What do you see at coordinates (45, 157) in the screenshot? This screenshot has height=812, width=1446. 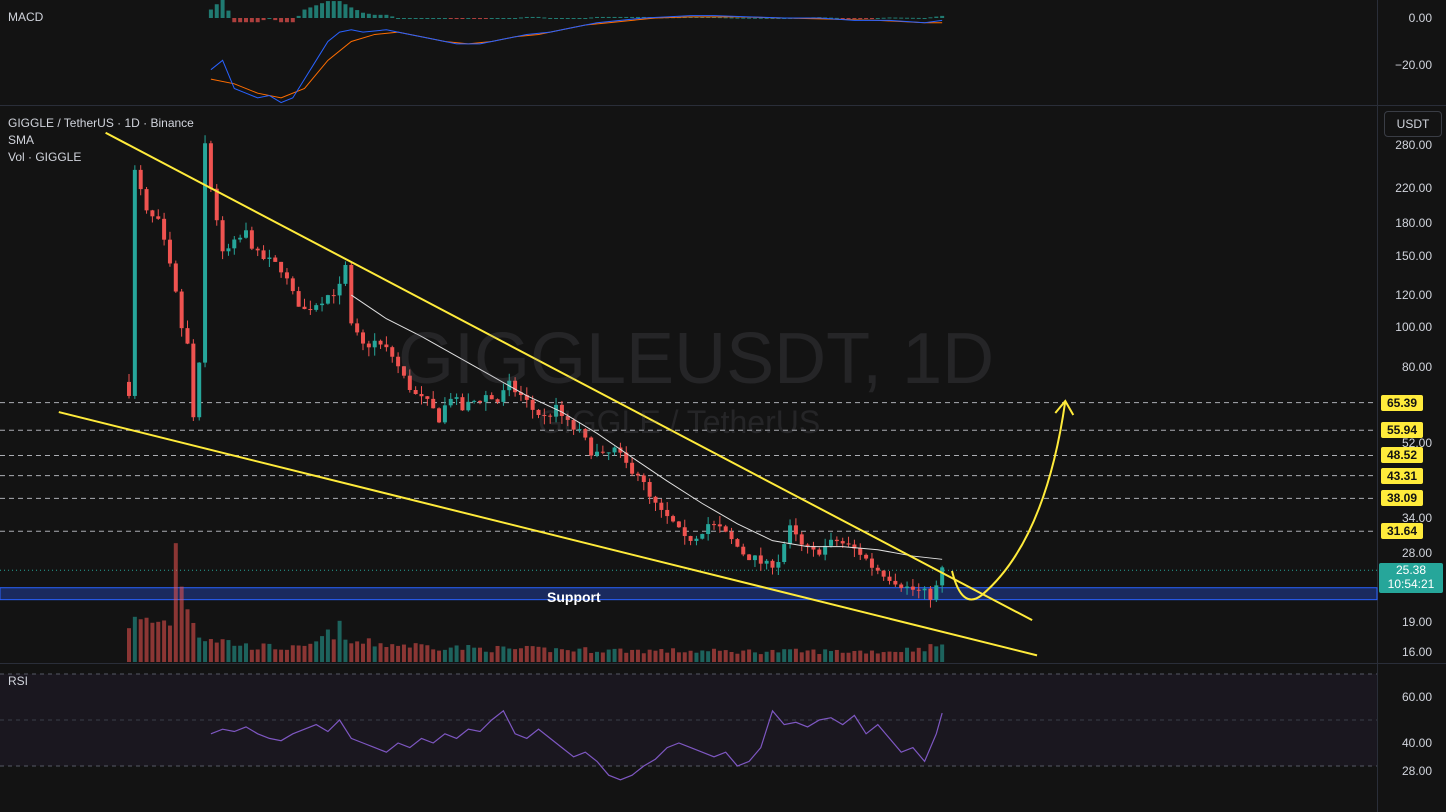 I see `volume-indicator-label: Vol · GIGGLE` at bounding box center [45, 157].